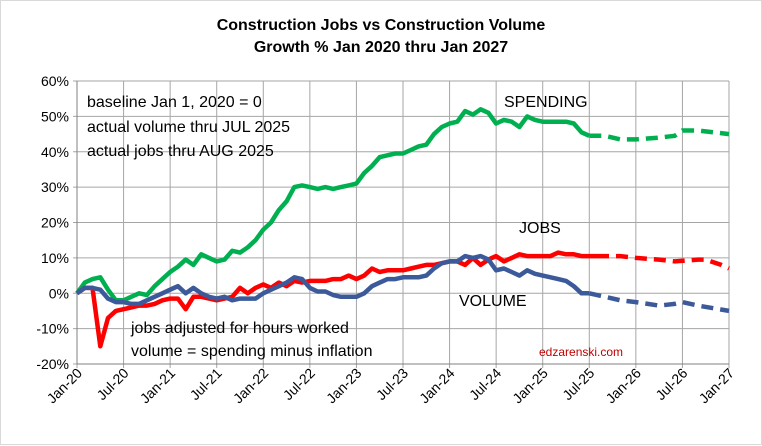 This screenshot has height=446, width=762. I want to click on x-tick-label: Jan-25, so click(530, 386).